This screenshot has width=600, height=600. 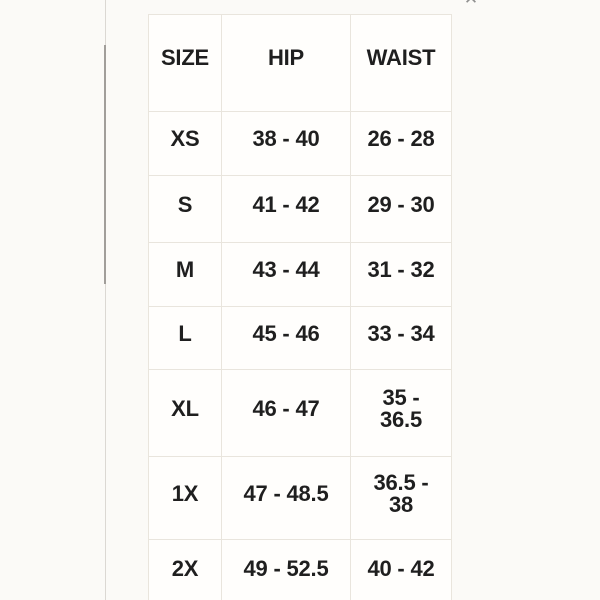 What do you see at coordinates (286, 274) in the screenshot?
I see `cell-hip: 43 - 44` at bounding box center [286, 274].